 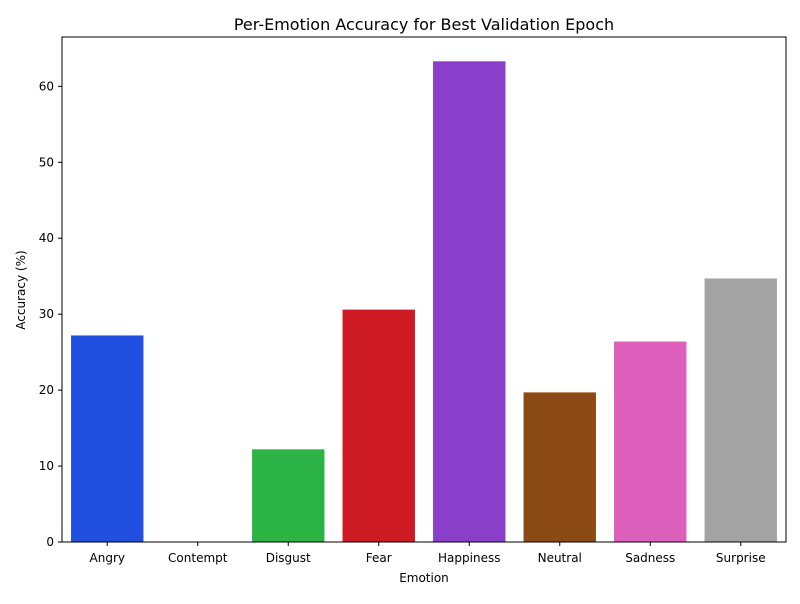 What do you see at coordinates (46, 314) in the screenshot?
I see `y-tick-label: 30` at bounding box center [46, 314].